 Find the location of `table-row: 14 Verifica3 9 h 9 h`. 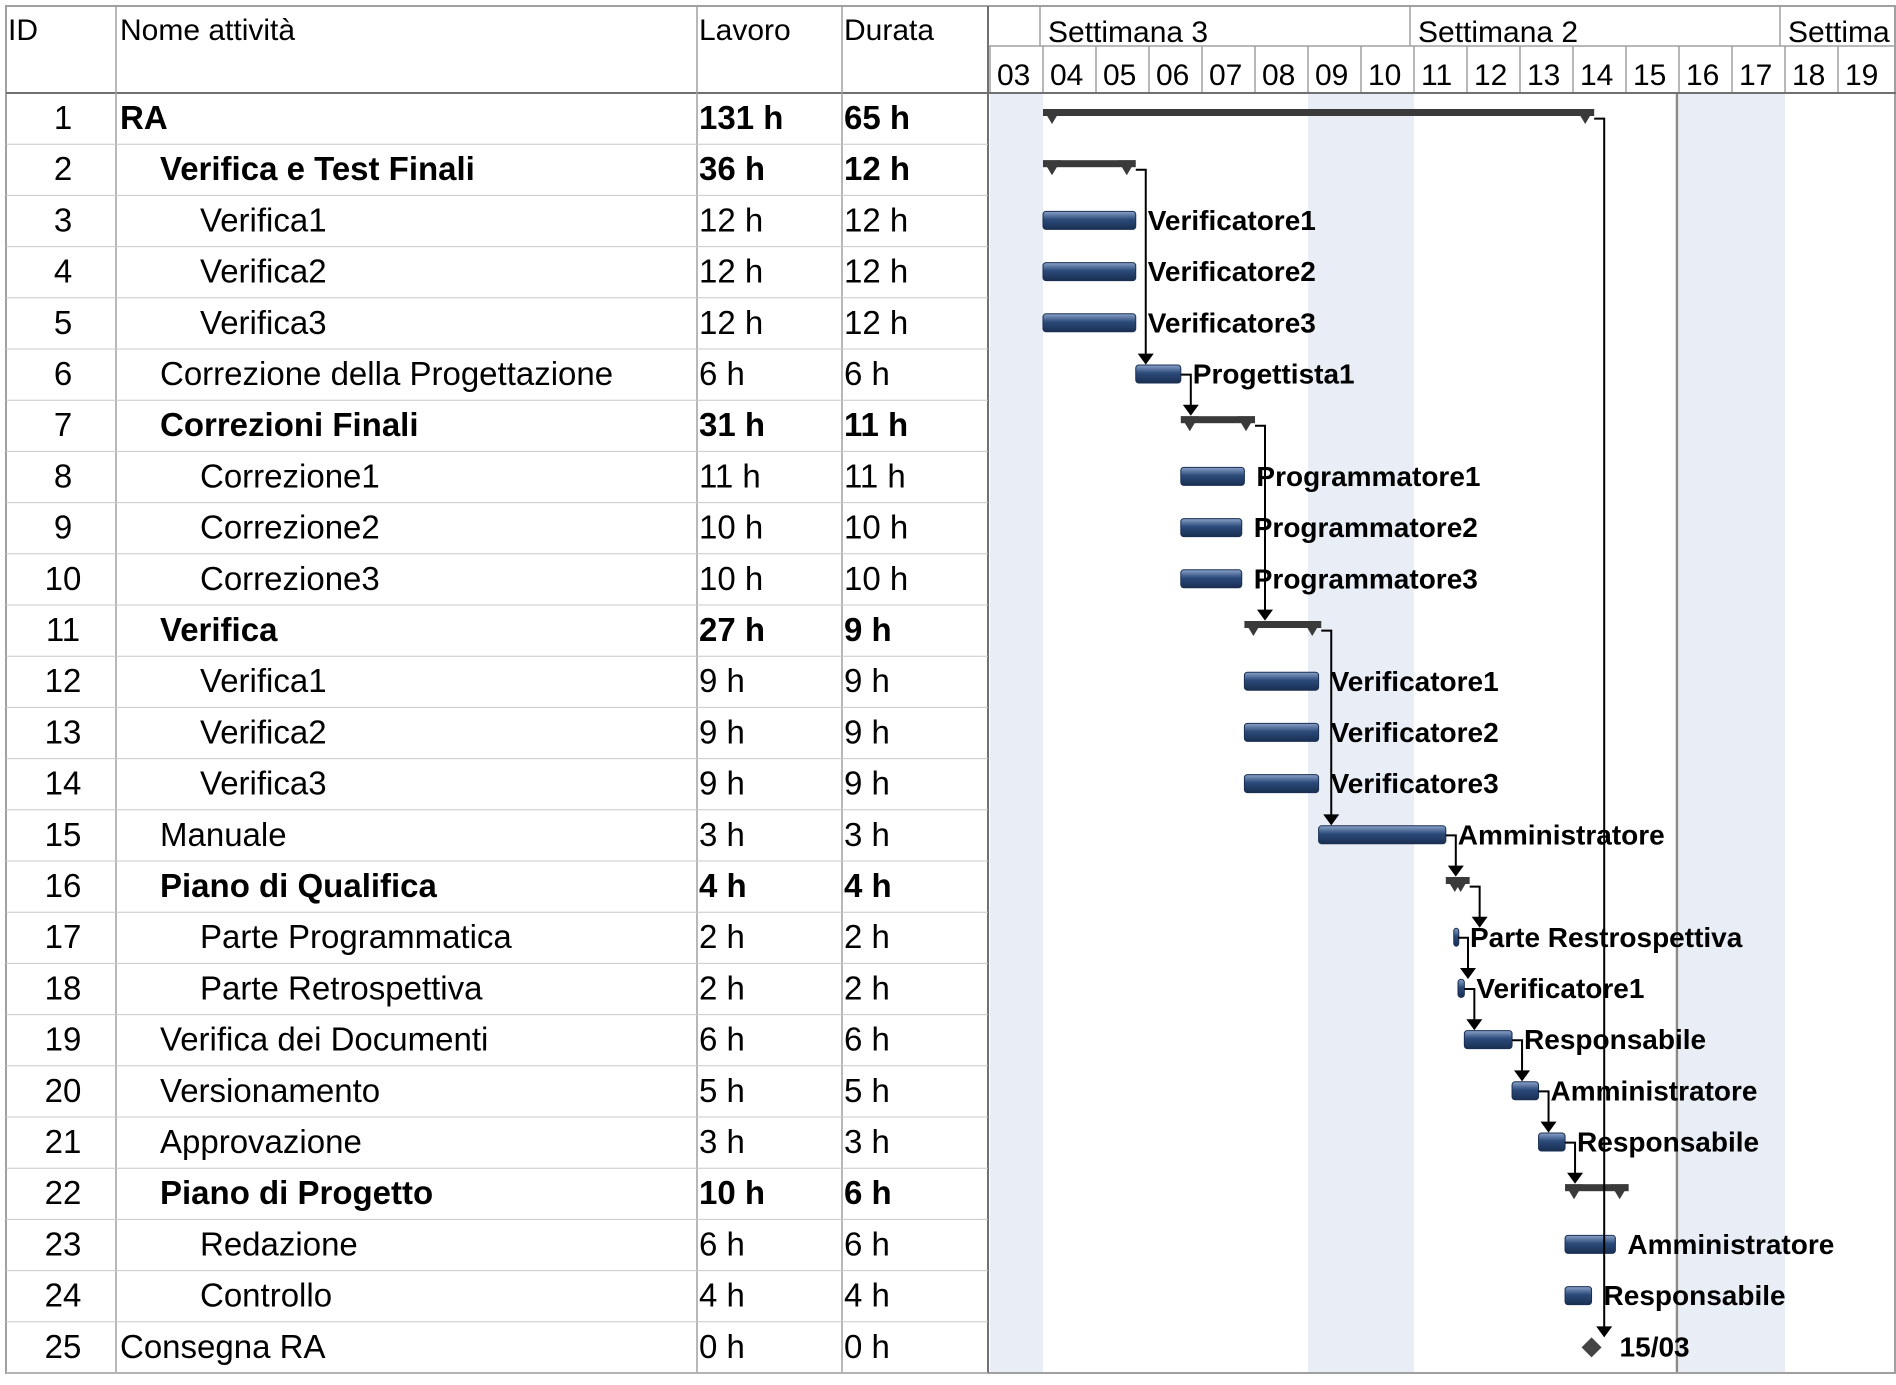

table-row: 14 Verifica3 9 h 9 h is located at coordinates (497, 788).